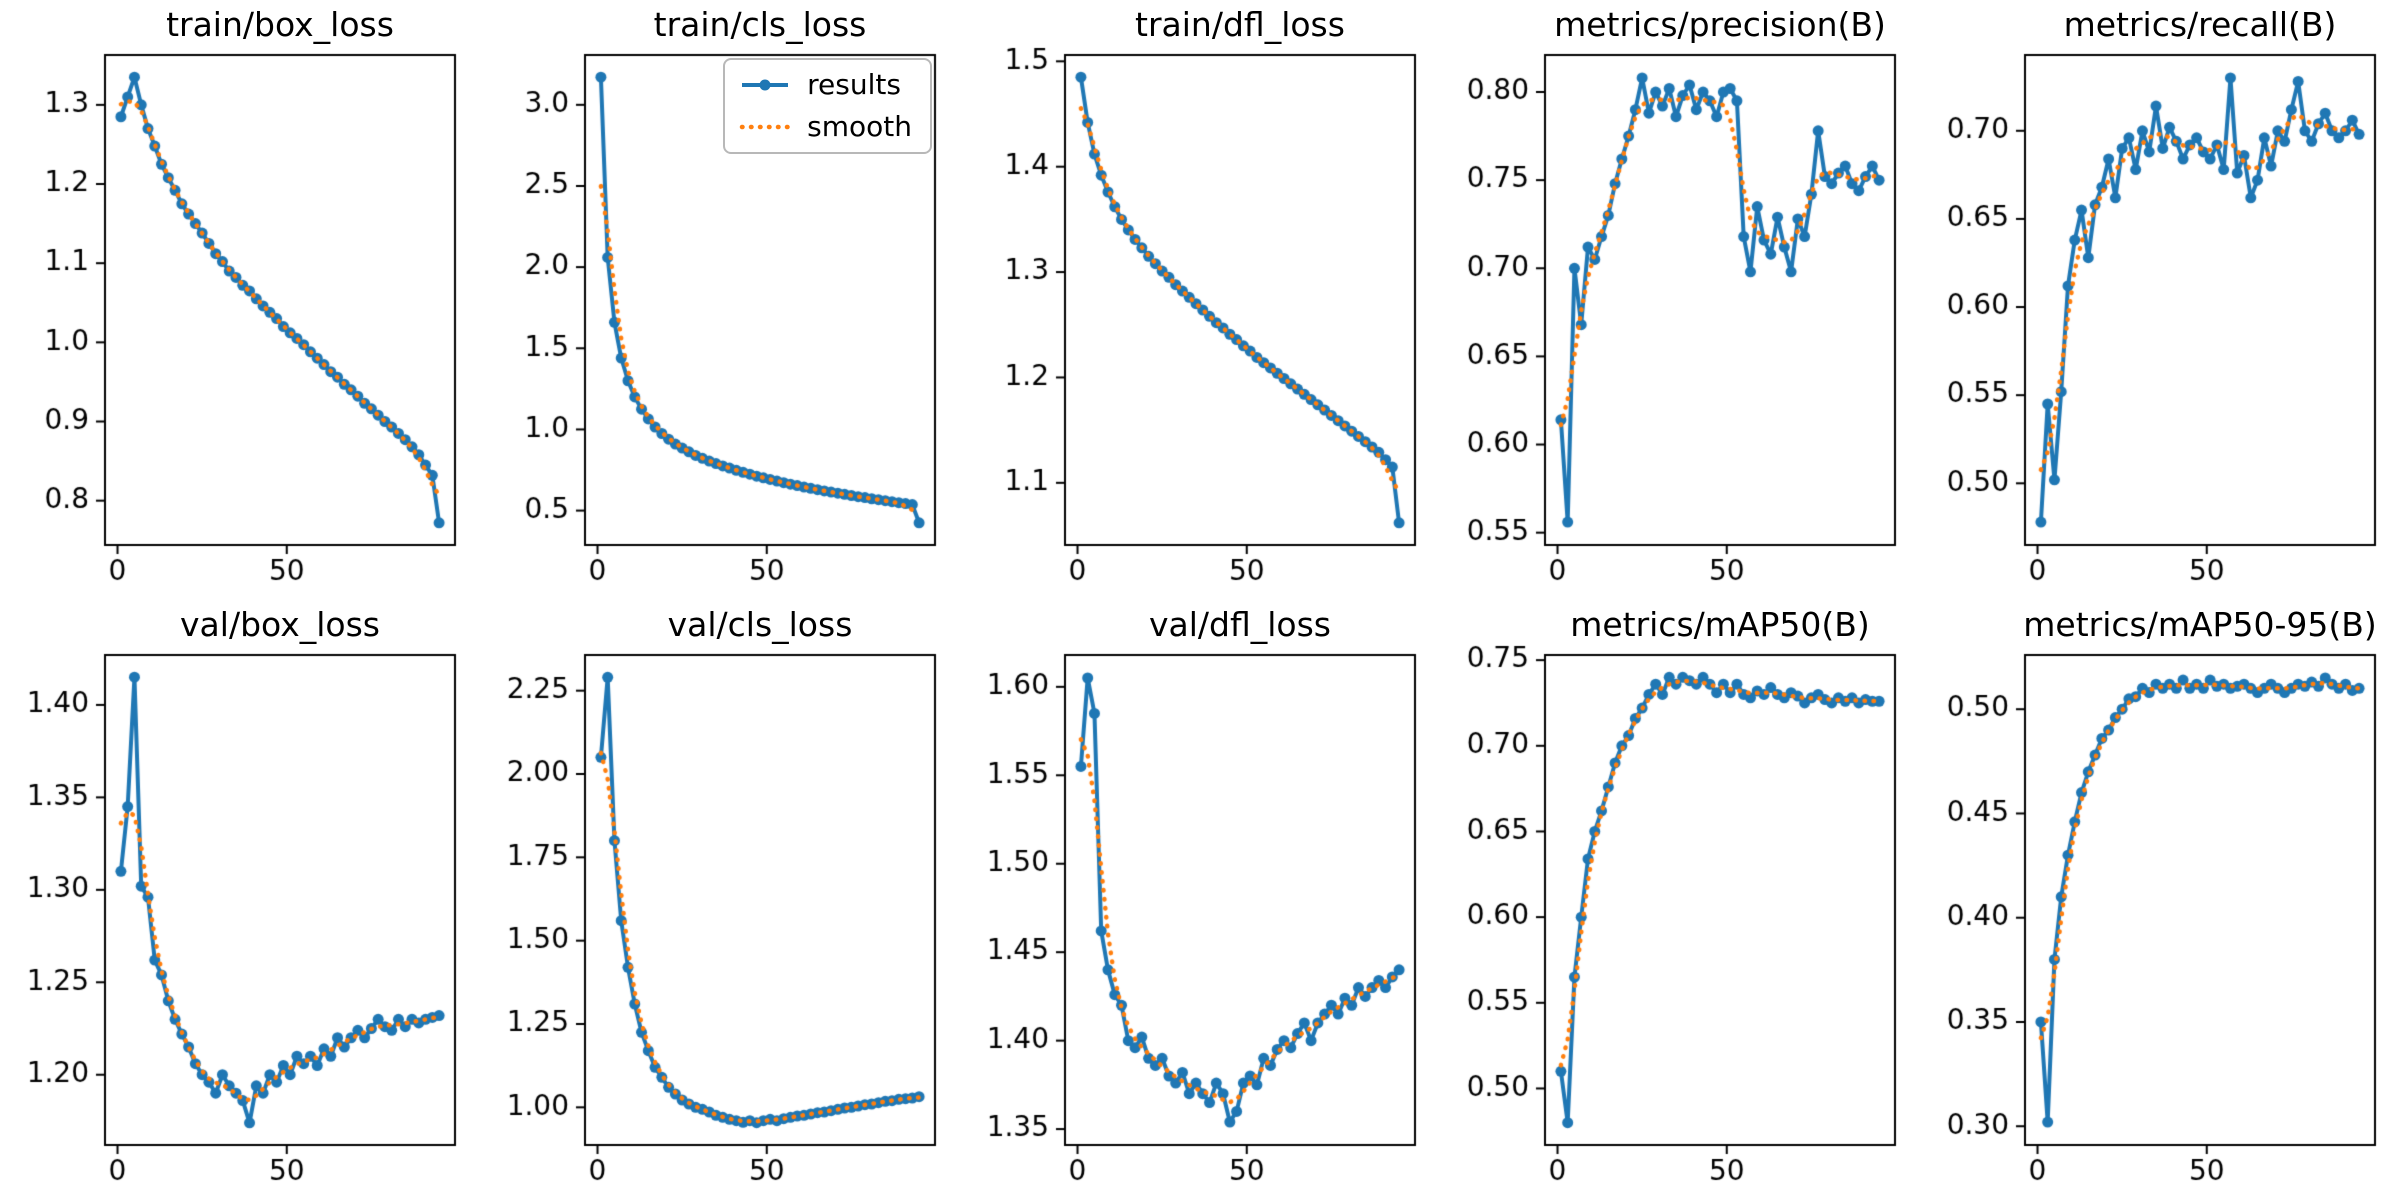 This screenshot has width=2400, height=1200. I want to click on subplot-metrics-recall-b: metrics/recall(B), so click(2160, 300).